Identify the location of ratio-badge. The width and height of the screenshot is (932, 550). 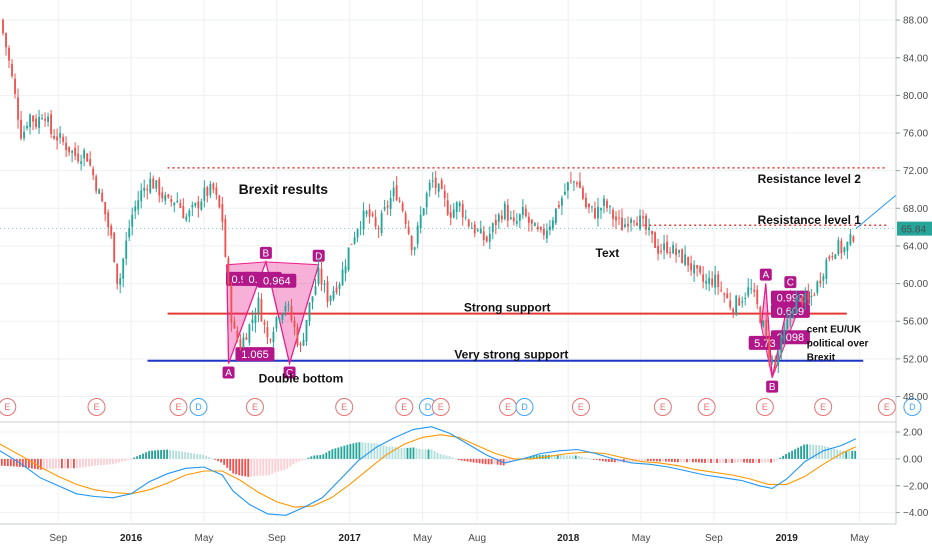
(277, 280).